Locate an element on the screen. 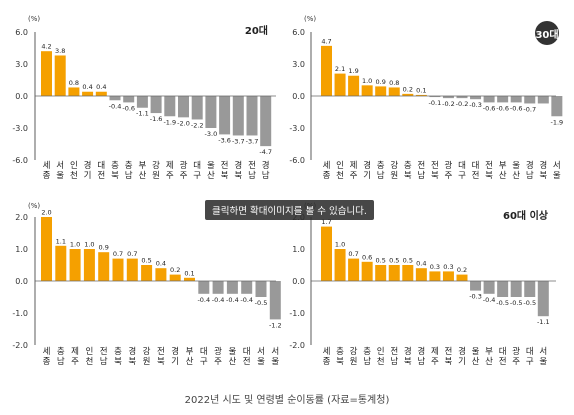  category-label: 인 is located at coordinates (89, 351).